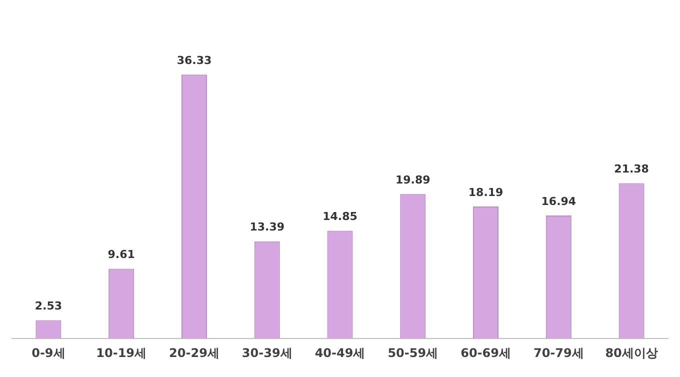  Describe the element at coordinates (558, 201) in the screenshot. I see `data-label: 16.94` at that location.